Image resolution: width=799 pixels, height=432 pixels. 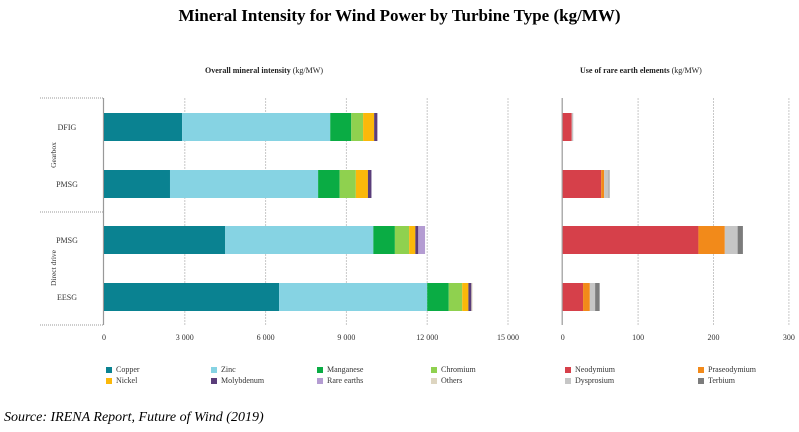 What do you see at coordinates (508, 337) in the screenshot?
I see `left-x-tick-label: 15 000` at bounding box center [508, 337].